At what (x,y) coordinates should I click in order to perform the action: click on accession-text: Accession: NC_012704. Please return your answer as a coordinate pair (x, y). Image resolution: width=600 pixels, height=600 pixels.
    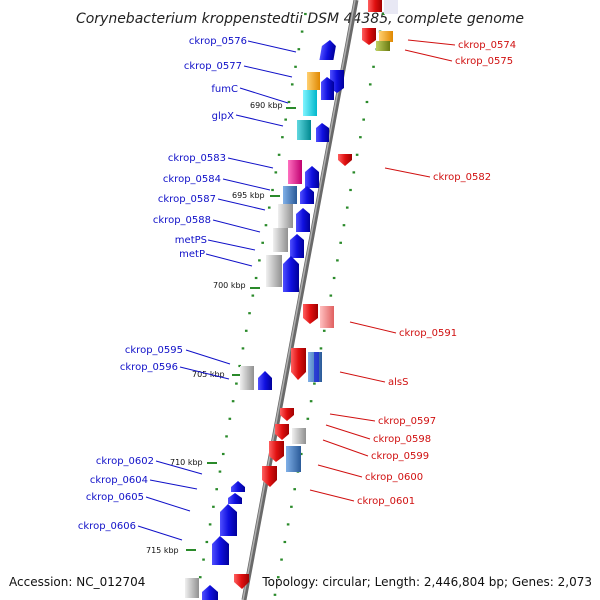
    Looking at the image, I should click on (77, 582).